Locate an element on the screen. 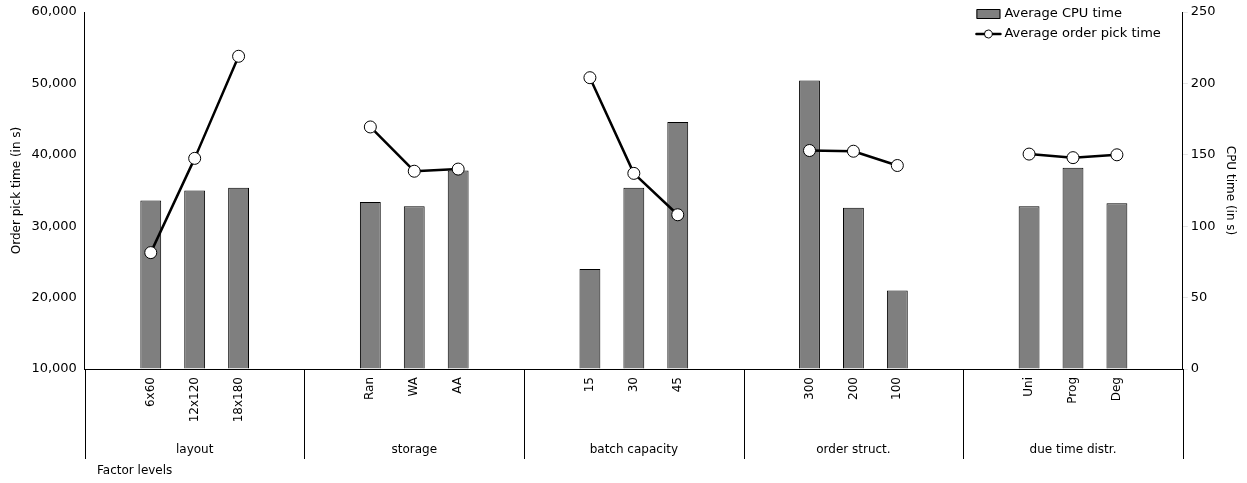 The width and height of the screenshot is (1247, 483). x-tick-label: 15 is located at coordinates (589, 385).